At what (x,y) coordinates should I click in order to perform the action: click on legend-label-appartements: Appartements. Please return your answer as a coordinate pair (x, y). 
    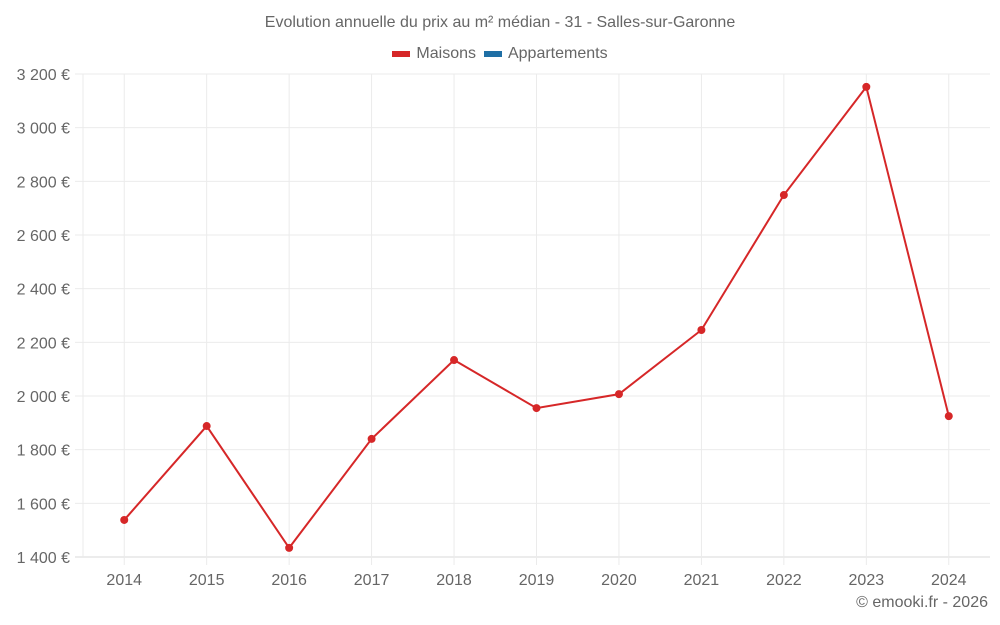
    Looking at the image, I should click on (557, 53).